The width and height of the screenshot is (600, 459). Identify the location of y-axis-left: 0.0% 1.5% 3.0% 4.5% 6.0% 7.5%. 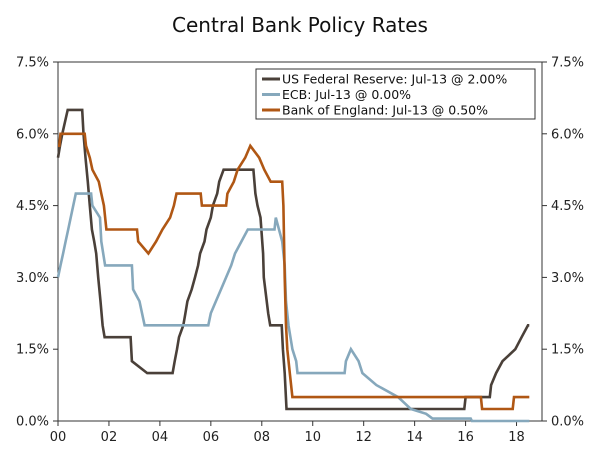
(37, 243).